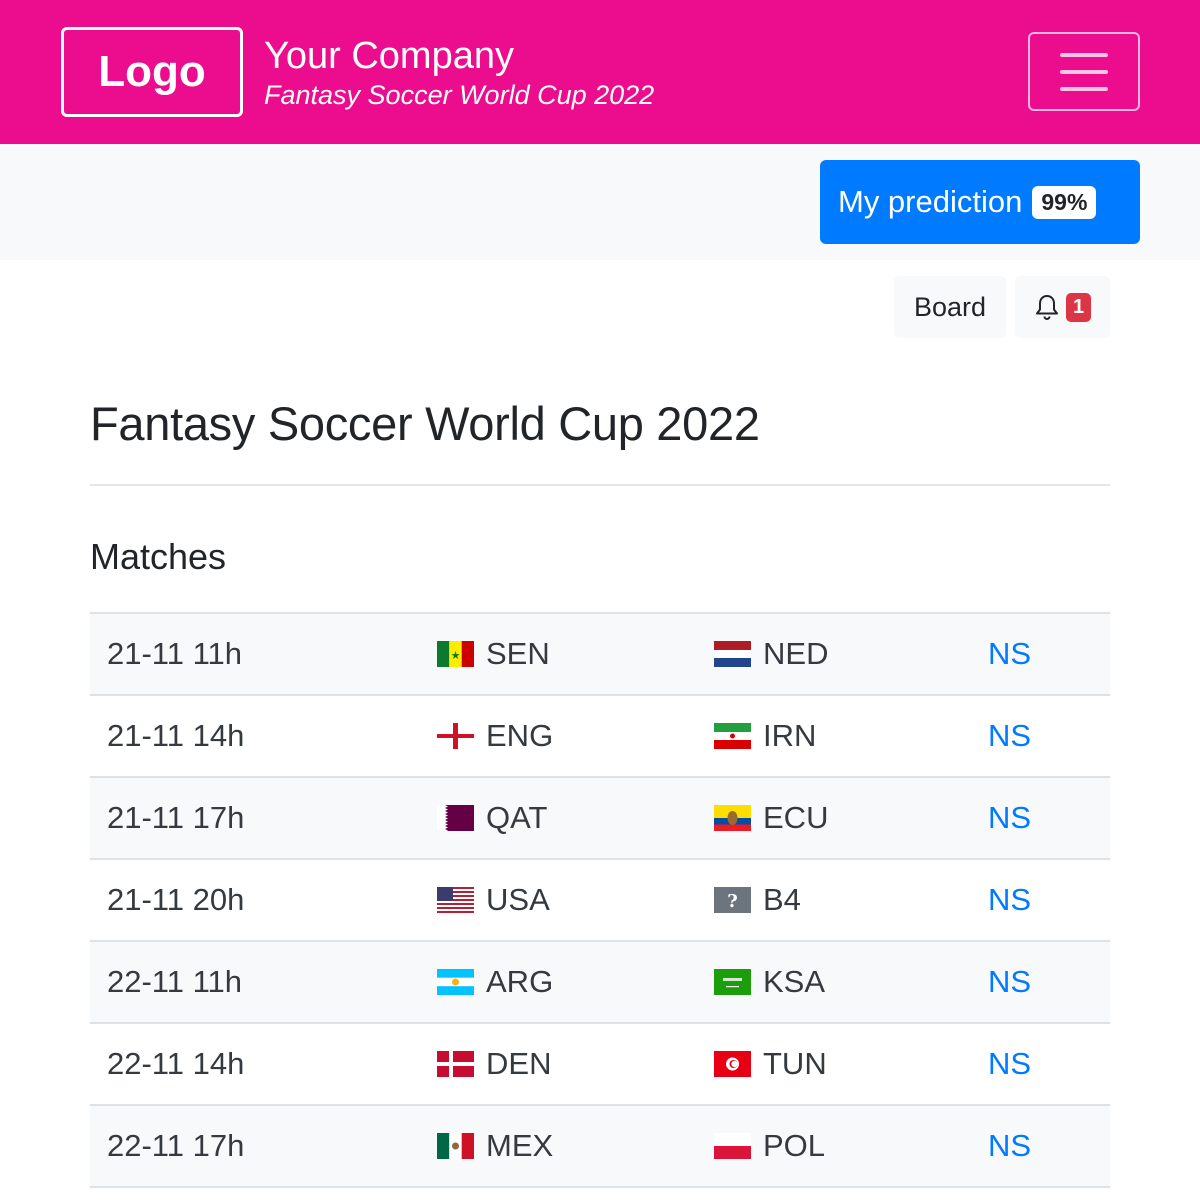 The width and height of the screenshot is (1200, 1200). Describe the element at coordinates (600, 819) in the screenshot. I see `match-row: 21-11 17h QAT ECU NS` at that location.